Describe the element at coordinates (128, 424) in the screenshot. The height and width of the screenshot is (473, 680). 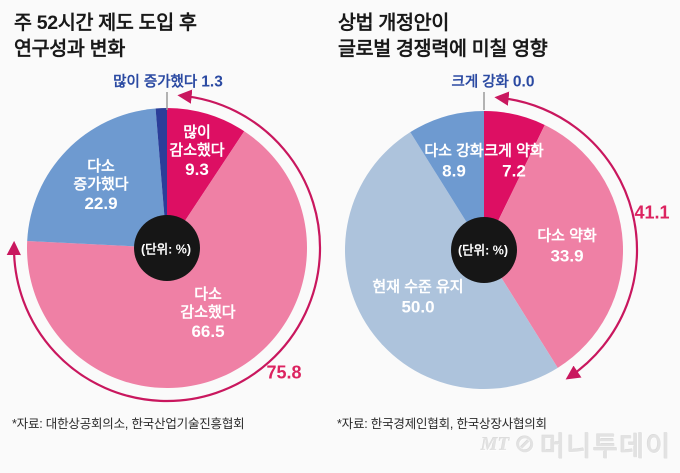
I see `source-left: *자료: 대한상공회의소, 한국산업기술진흥협회` at that location.